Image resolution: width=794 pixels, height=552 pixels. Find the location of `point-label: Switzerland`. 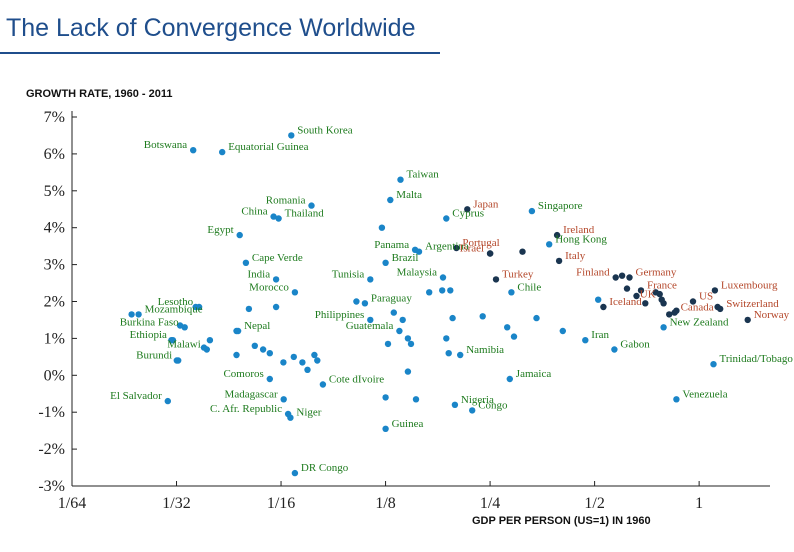

point-label: Switzerland is located at coordinates (752, 304).